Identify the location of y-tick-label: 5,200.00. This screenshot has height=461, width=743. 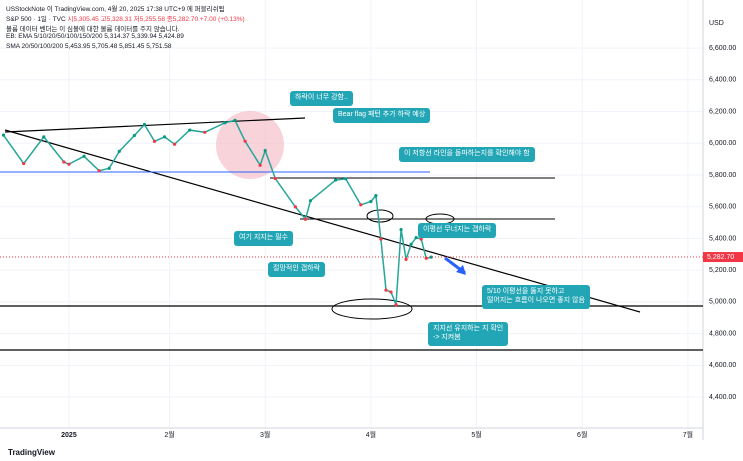
(722, 270).